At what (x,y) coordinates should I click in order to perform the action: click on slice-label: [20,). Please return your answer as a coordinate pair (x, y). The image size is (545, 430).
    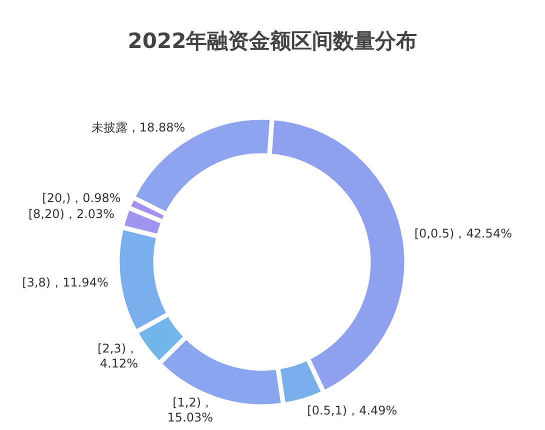
    Looking at the image, I should click on (56, 198).